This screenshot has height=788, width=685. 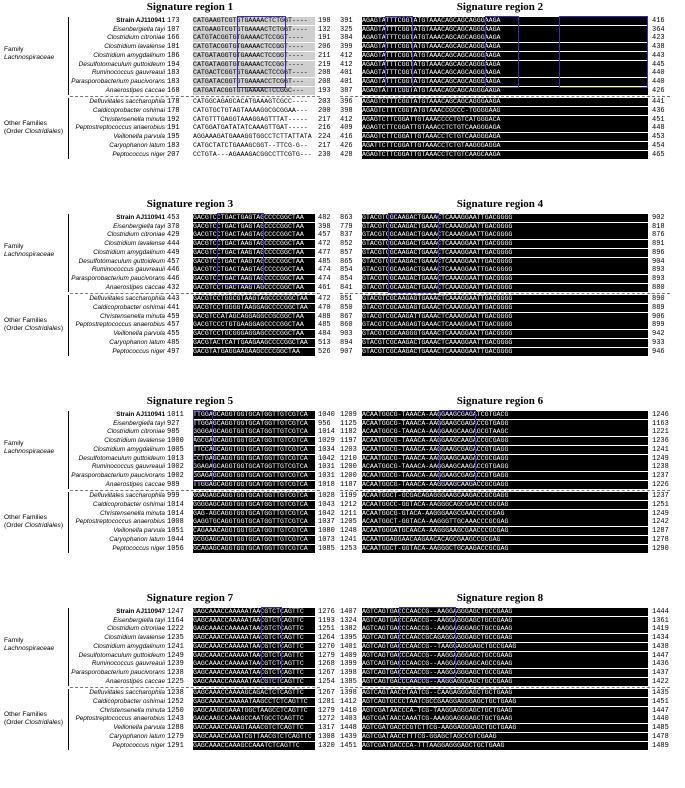 What do you see at coordinates (120, 128) in the screenshot?
I see `species-name: Peptostreptococcus anaerobius` at bounding box center [120, 128].